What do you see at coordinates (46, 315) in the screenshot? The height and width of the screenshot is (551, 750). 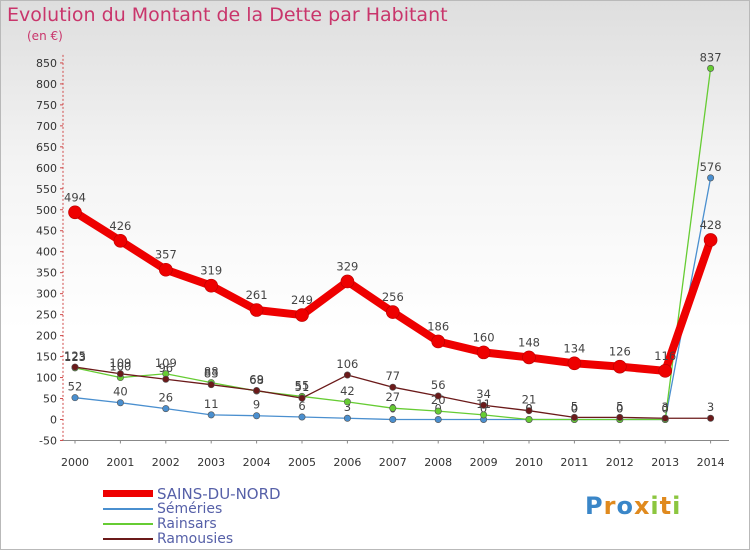 I see `y-tick-label: 250` at bounding box center [46, 315].